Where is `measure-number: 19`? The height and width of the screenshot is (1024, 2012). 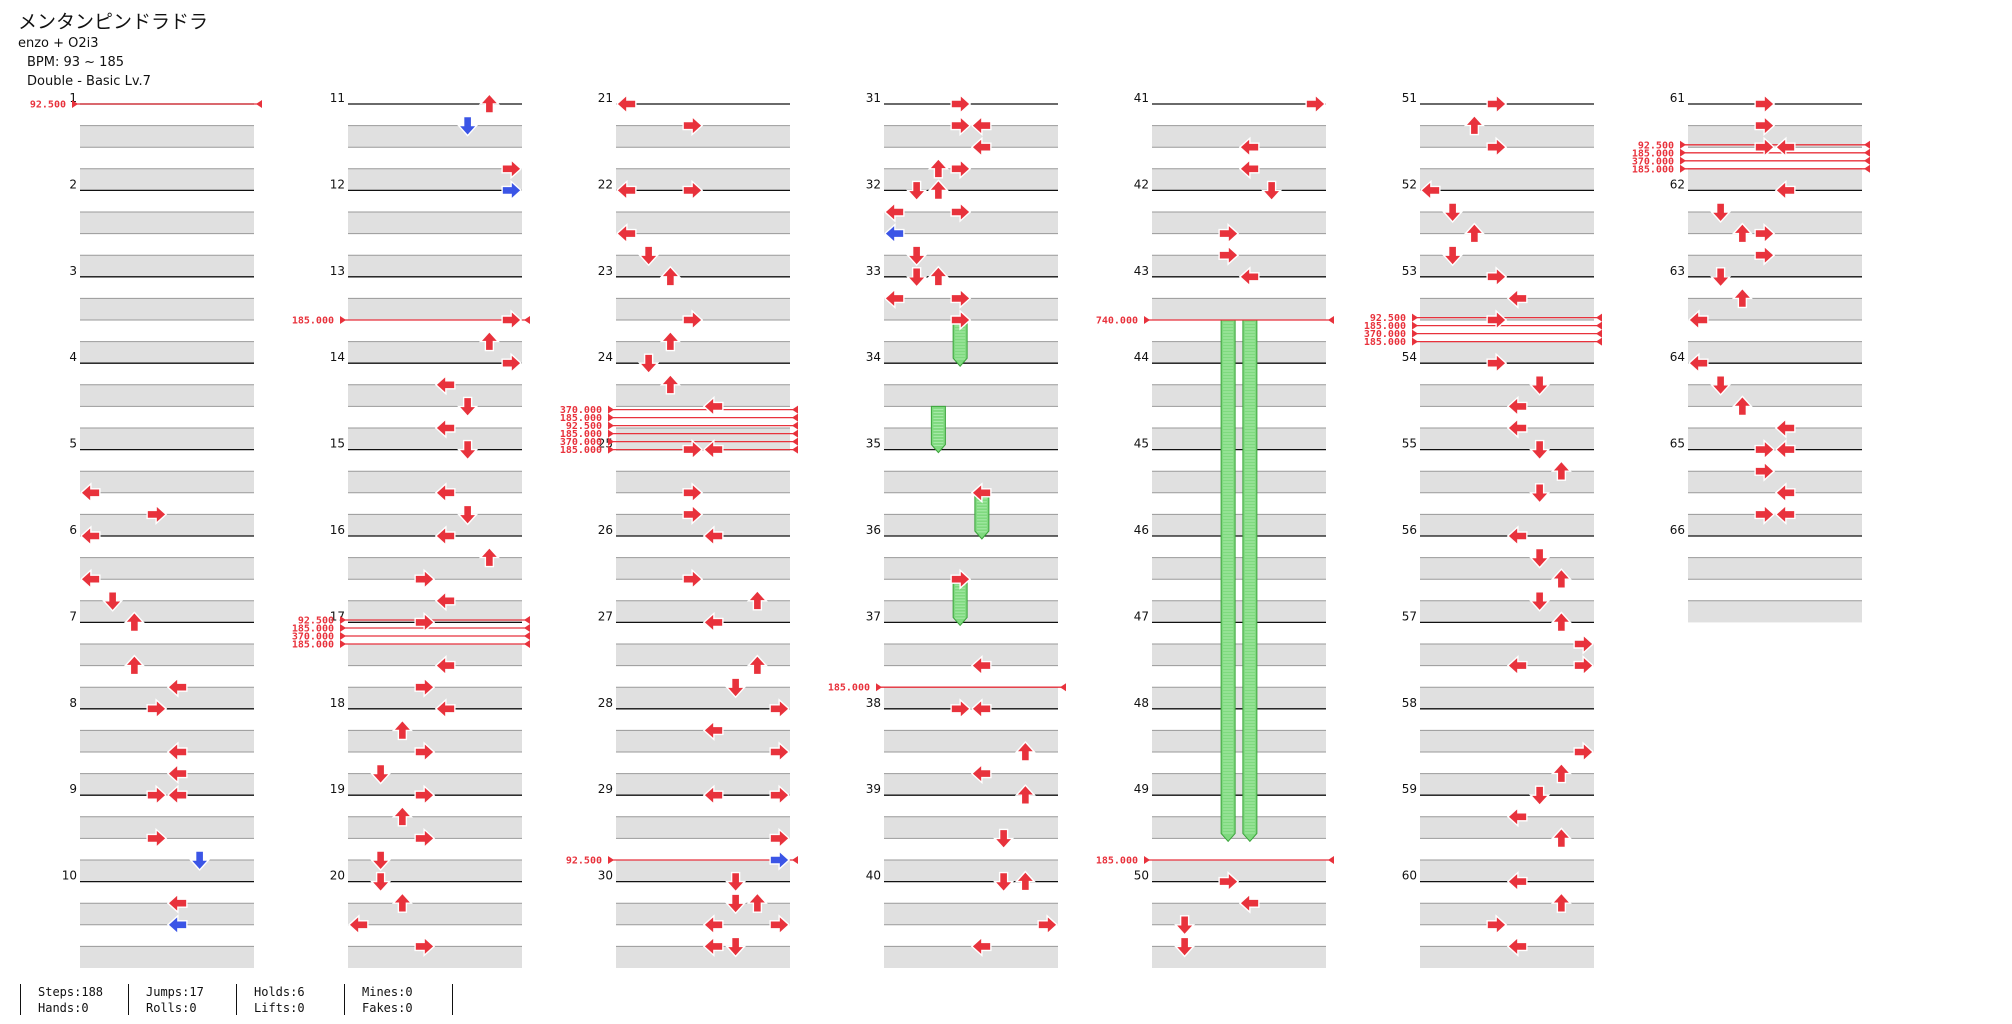
measure-number: 19 is located at coordinates (337, 789).